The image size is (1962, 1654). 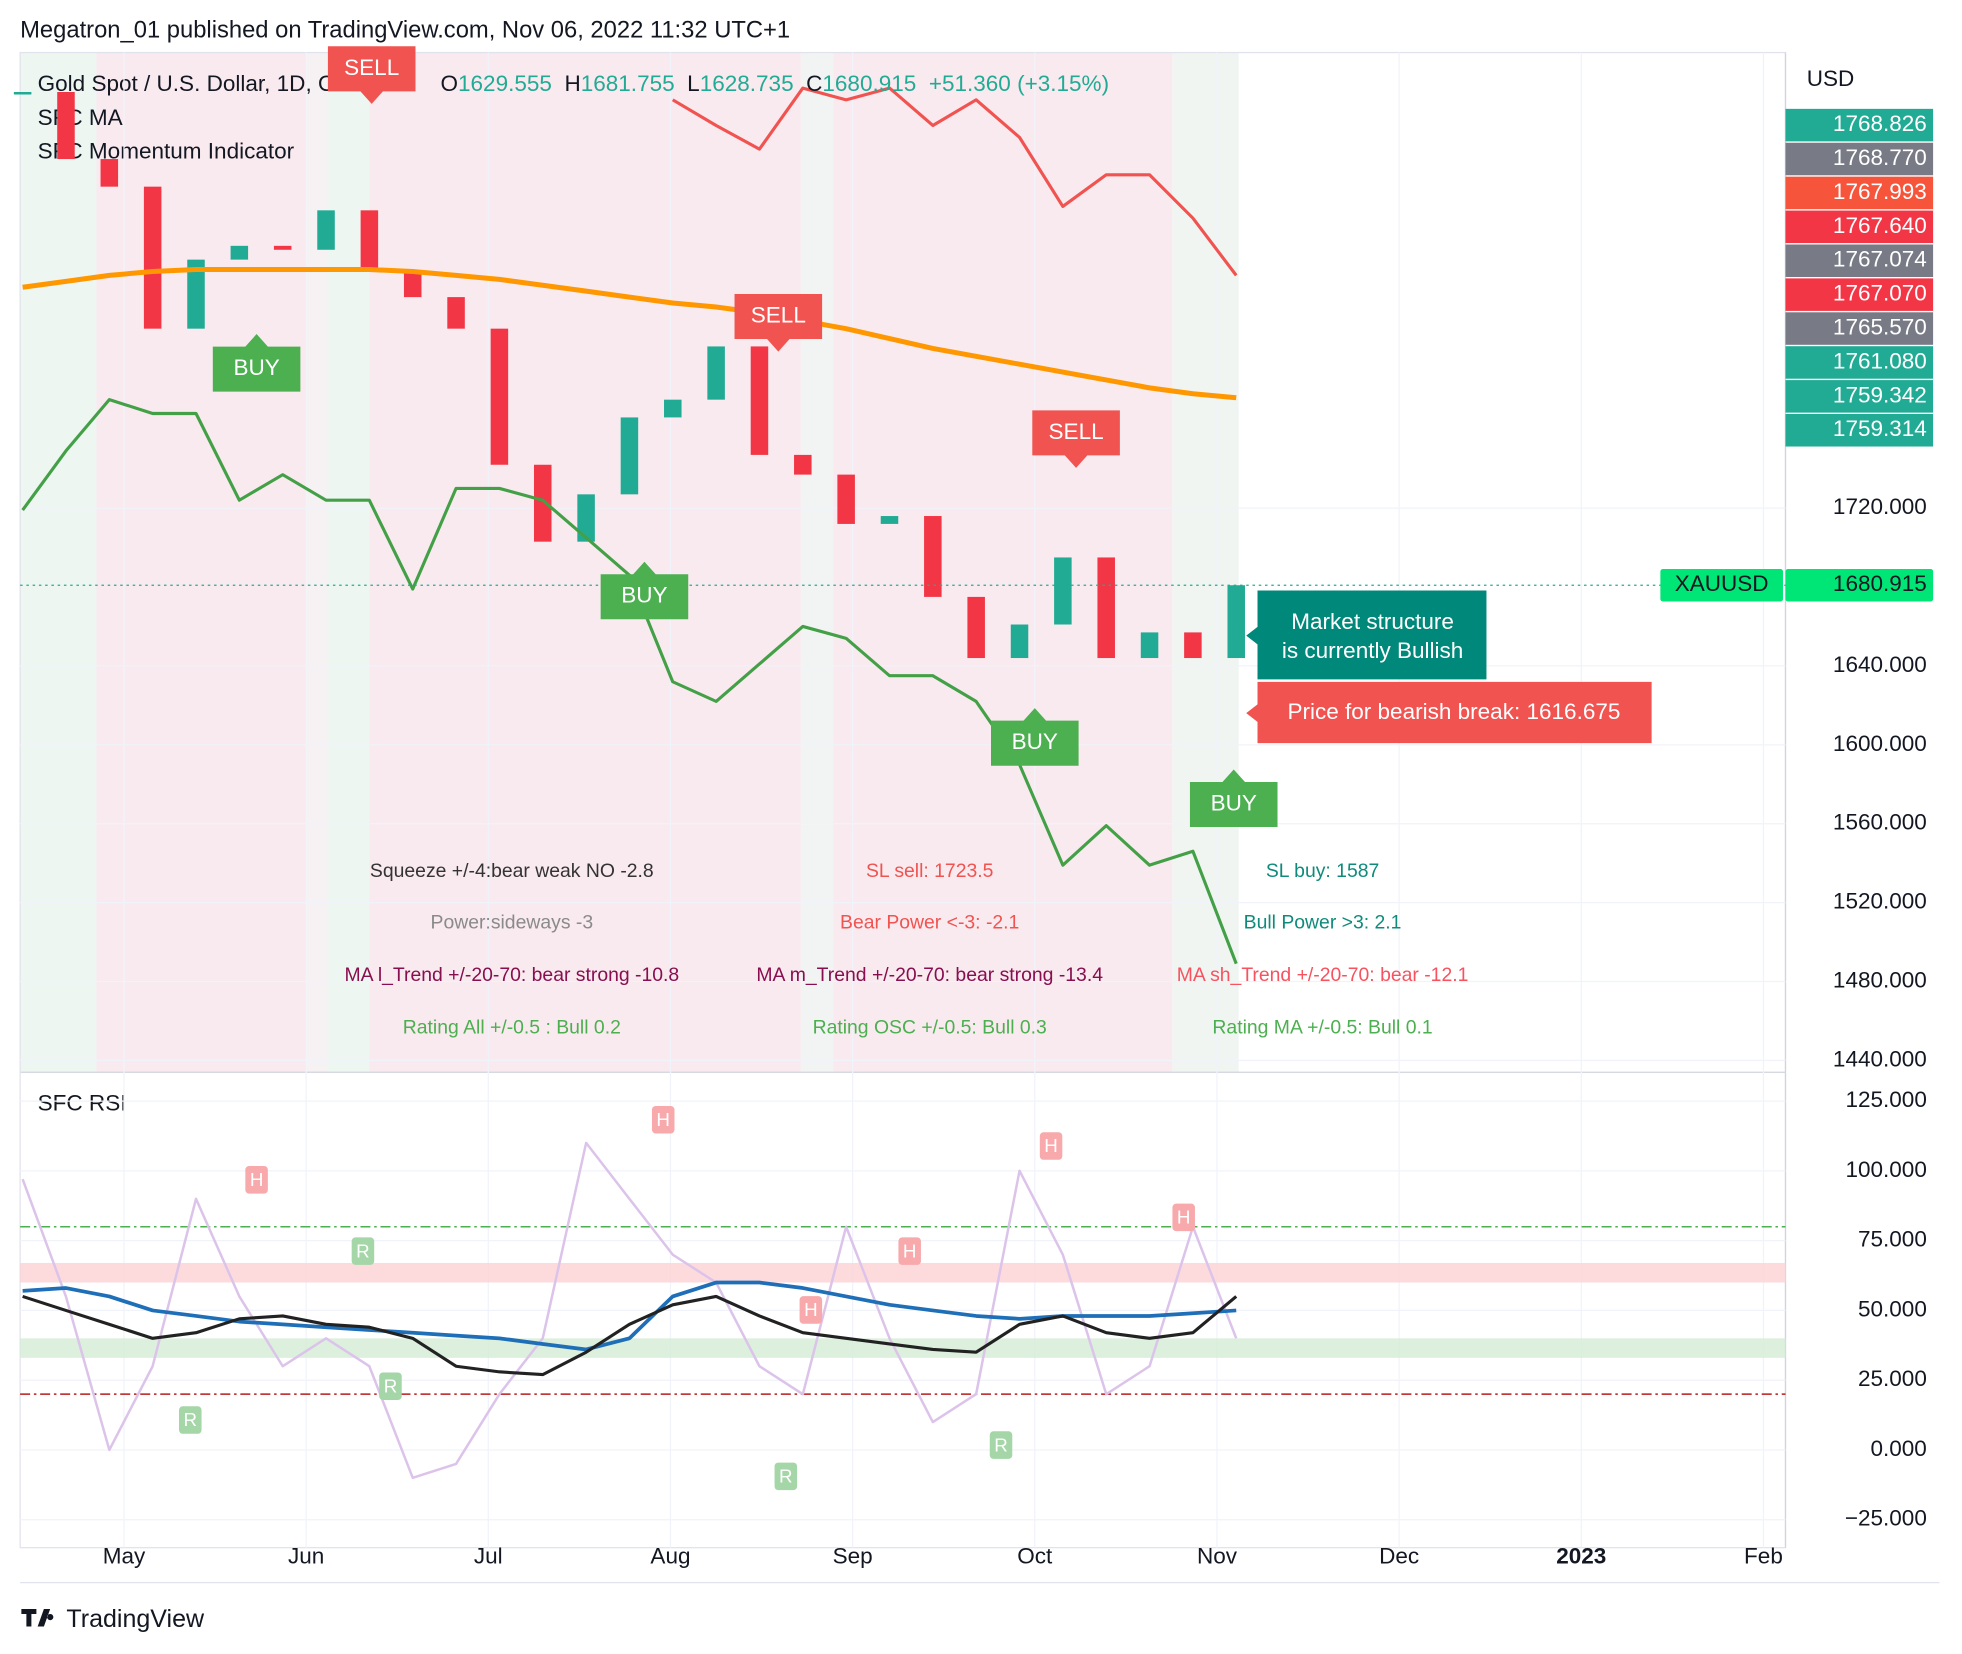 I want to click on y-tick-label: 1520.000, so click(x=1880, y=901).